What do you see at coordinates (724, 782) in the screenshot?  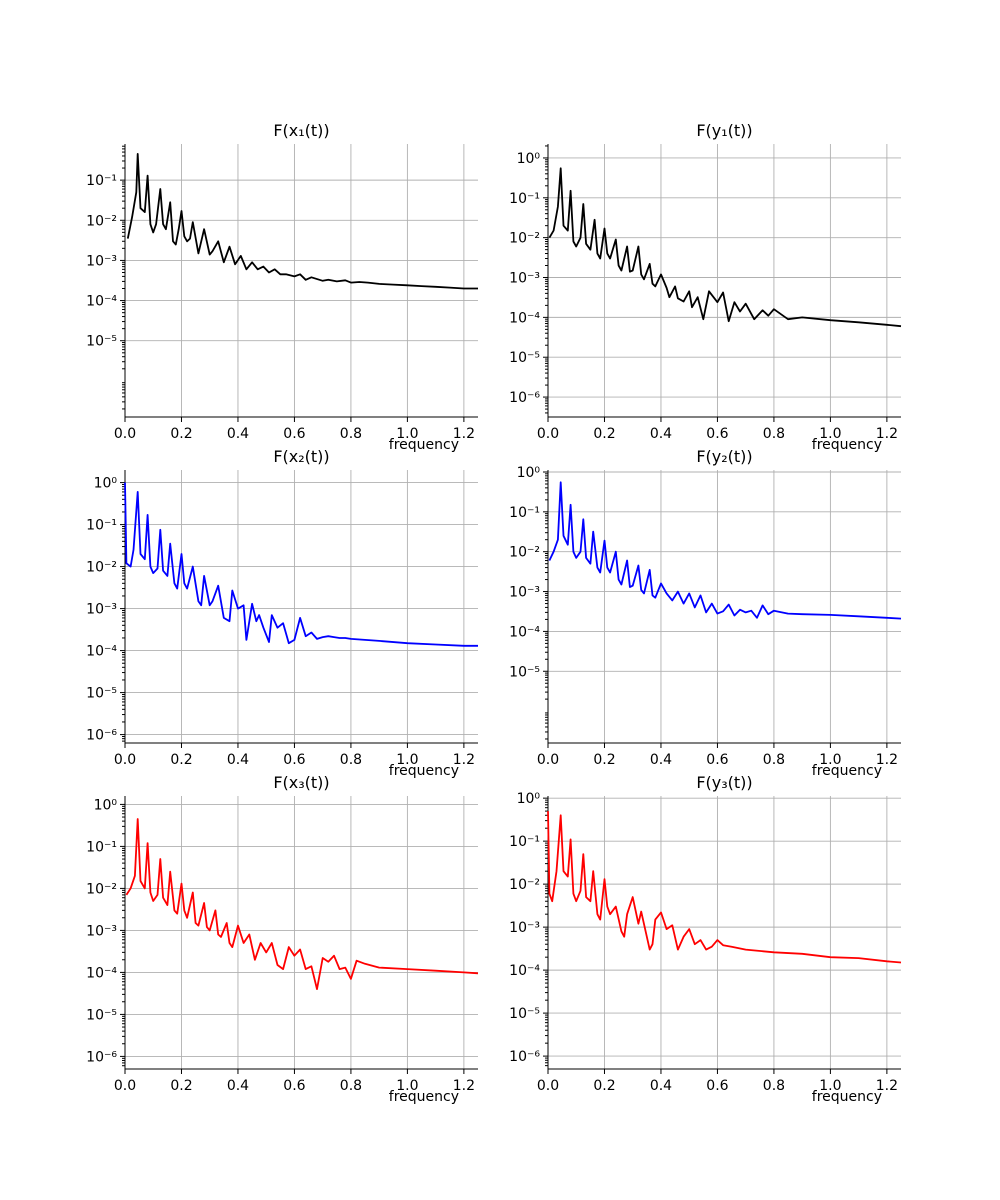 I see `chart-title: F(y₃(t))` at bounding box center [724, 782].